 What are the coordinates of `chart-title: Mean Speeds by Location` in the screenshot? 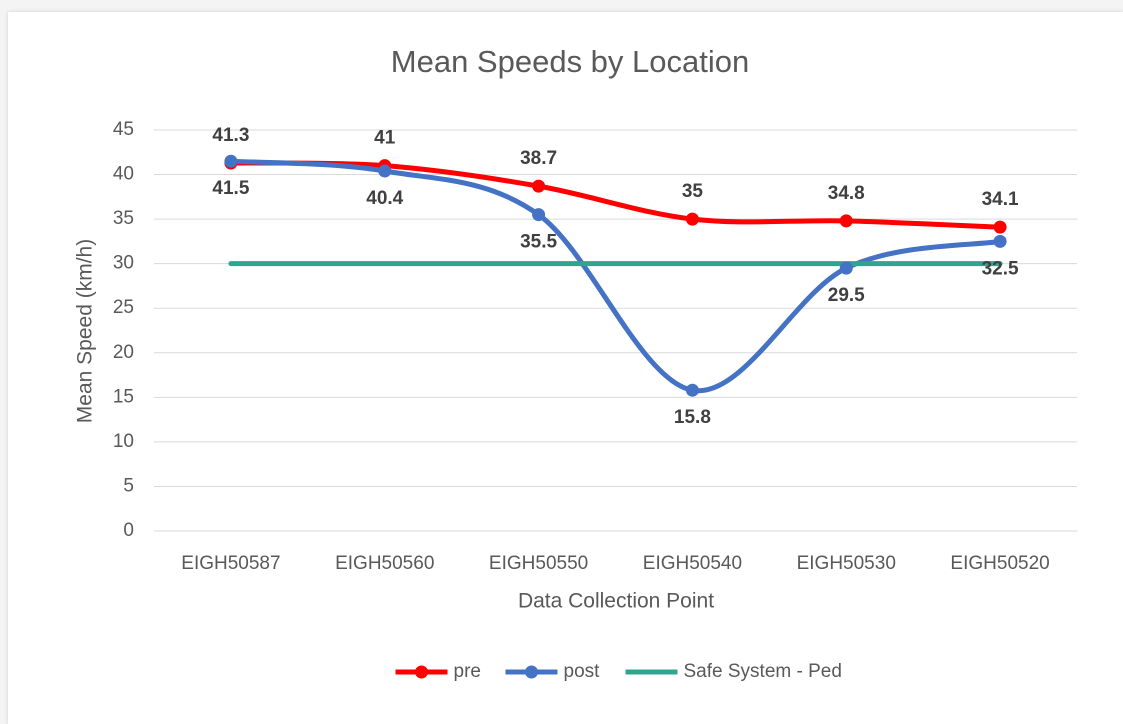 It's located at (570, 61).